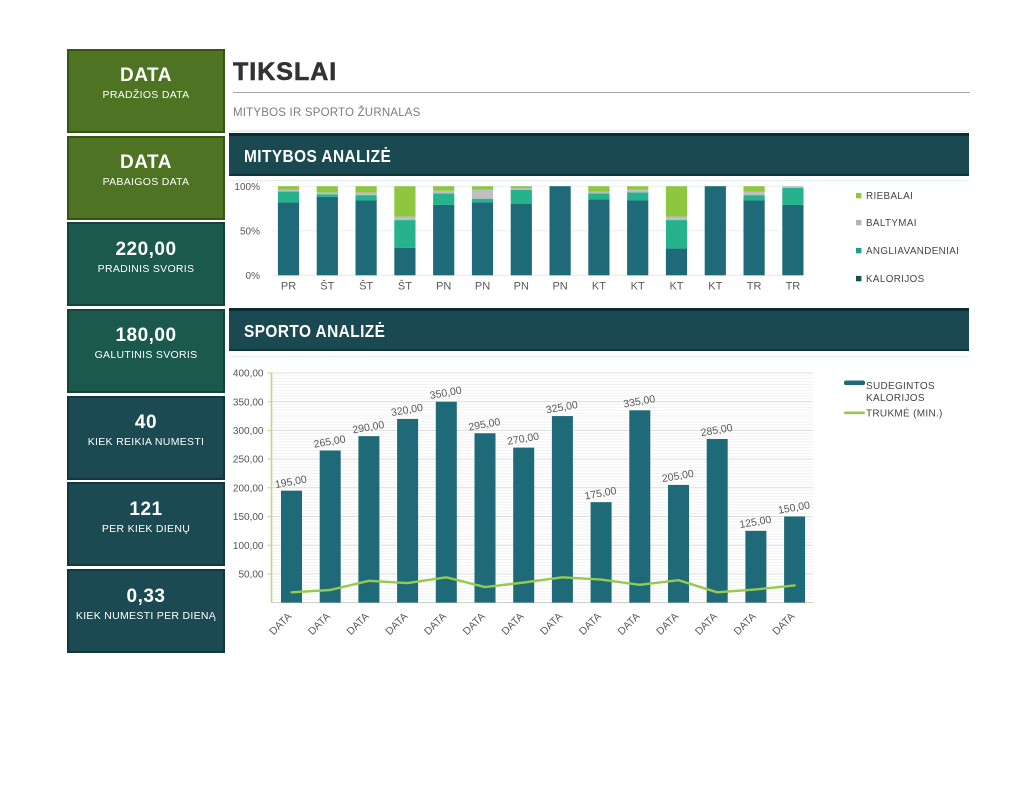 Image resolution: width=1028 pixels, height=800 pixels. What do you see at coordinates (250, 575) in the screenshot?
I see `svg-text: 50,00` at bounding box center [250, 575].